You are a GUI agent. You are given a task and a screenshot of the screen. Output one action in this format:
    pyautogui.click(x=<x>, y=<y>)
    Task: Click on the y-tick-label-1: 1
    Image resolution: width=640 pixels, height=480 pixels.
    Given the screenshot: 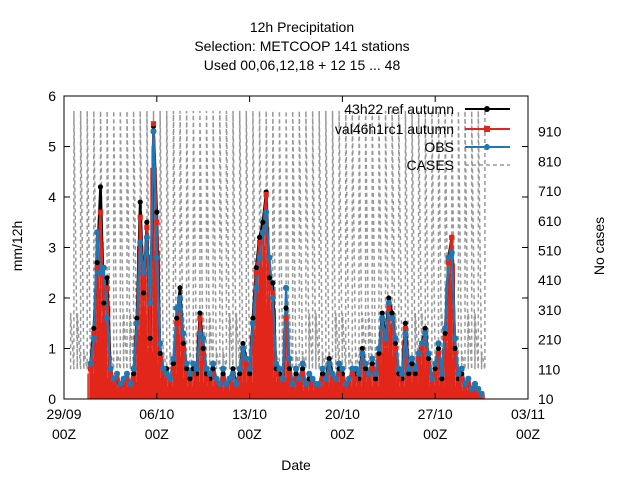 What is the action you would take?
    pyautogui.click(x=52, y=349)
    